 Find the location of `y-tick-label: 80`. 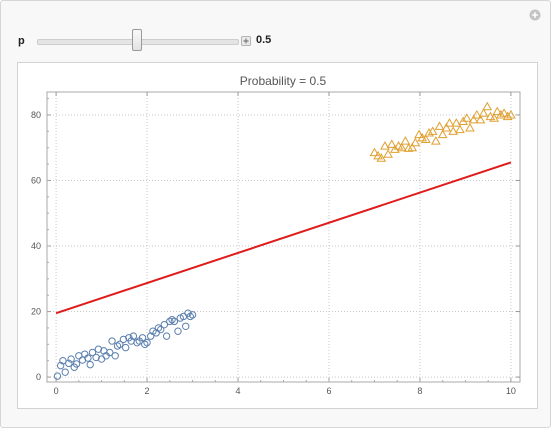

y-tick-label: 80 is located at coordinates (36, 115).